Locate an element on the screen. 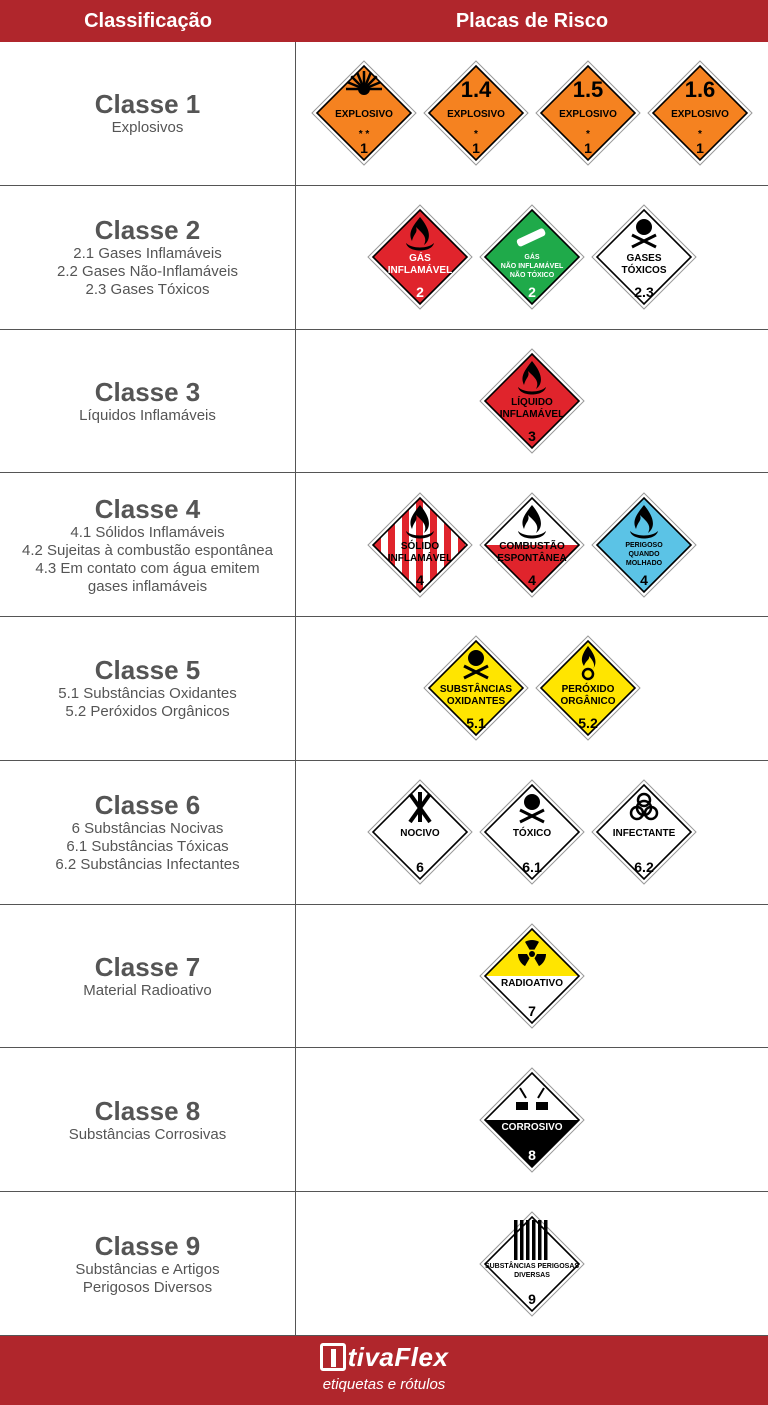  placard-compatibility-mark: * * is located at coordinates (364, 134).